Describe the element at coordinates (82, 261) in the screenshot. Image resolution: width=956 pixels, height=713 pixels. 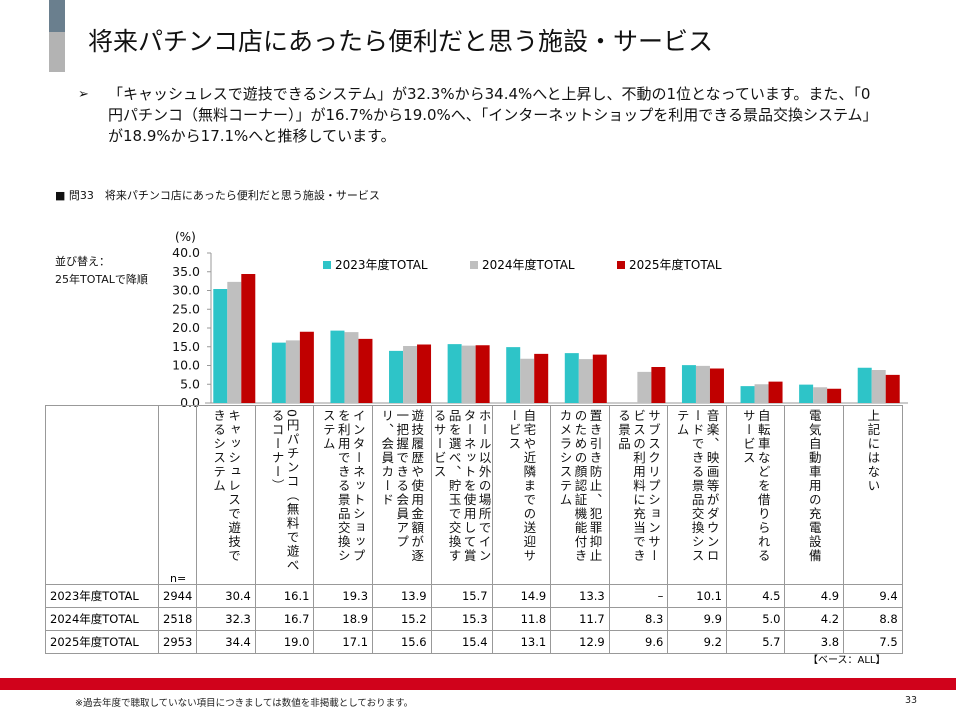
I see `sort-label-line: 並び替え：` at that location.